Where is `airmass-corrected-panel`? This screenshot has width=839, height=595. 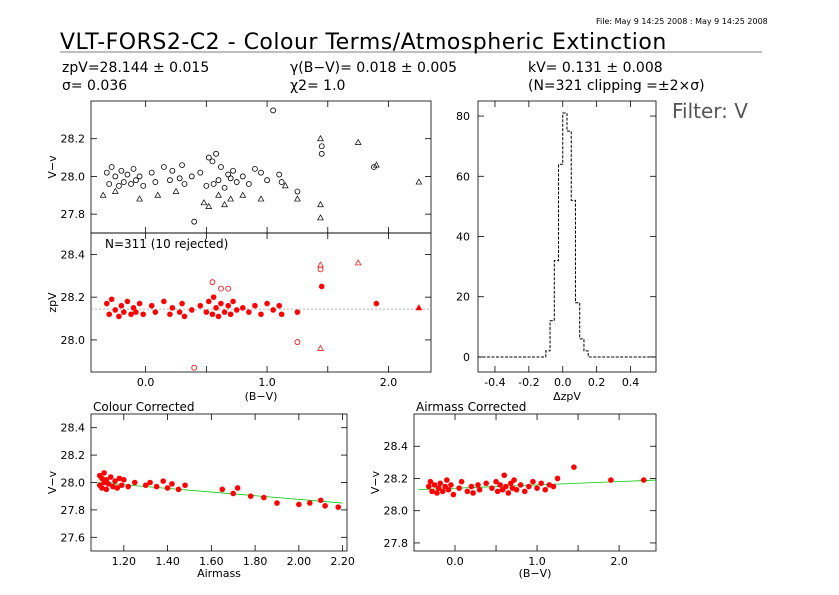
airmass-corrected-panel is located at coordinates (535, 482).